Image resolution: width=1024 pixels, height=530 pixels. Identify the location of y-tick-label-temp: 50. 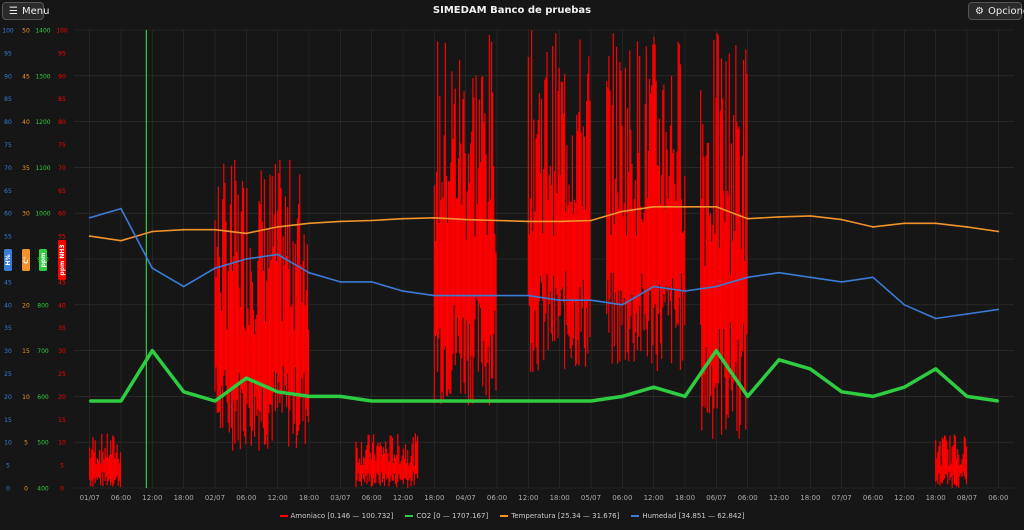
(26, 31).